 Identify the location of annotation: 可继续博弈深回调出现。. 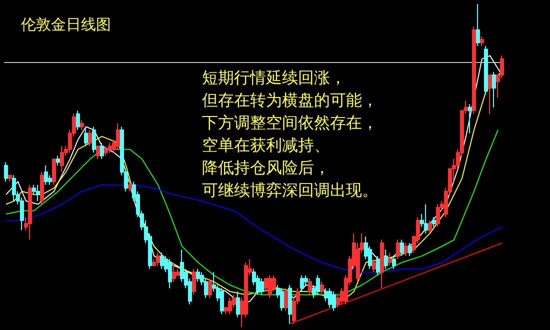
(290, 190).